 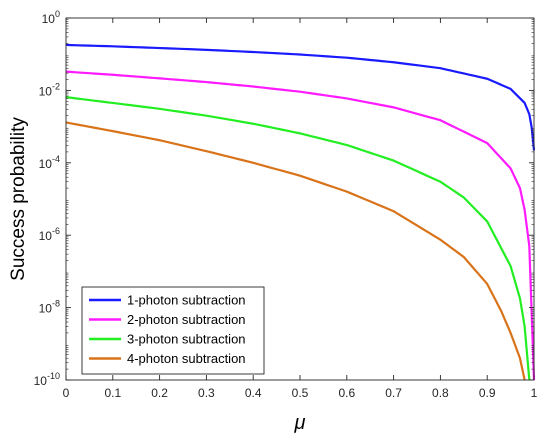 What do you see at coordinates (49, 234) in the screenshot?
I see `y-tick-label: 10⁻⁶` at bounding box center [49, 234].